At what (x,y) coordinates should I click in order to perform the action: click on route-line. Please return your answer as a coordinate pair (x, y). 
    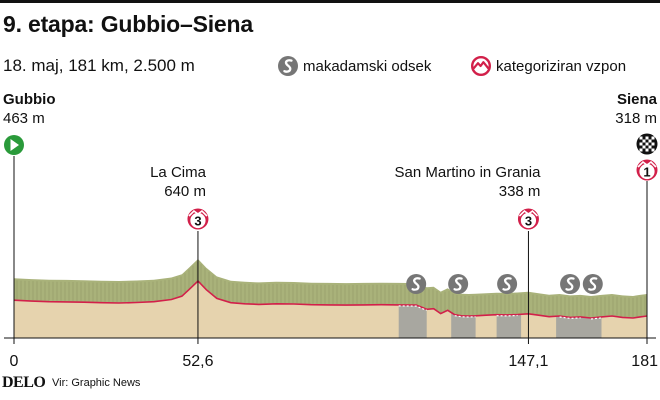
    Looking at the image, I should click on (330, 299).